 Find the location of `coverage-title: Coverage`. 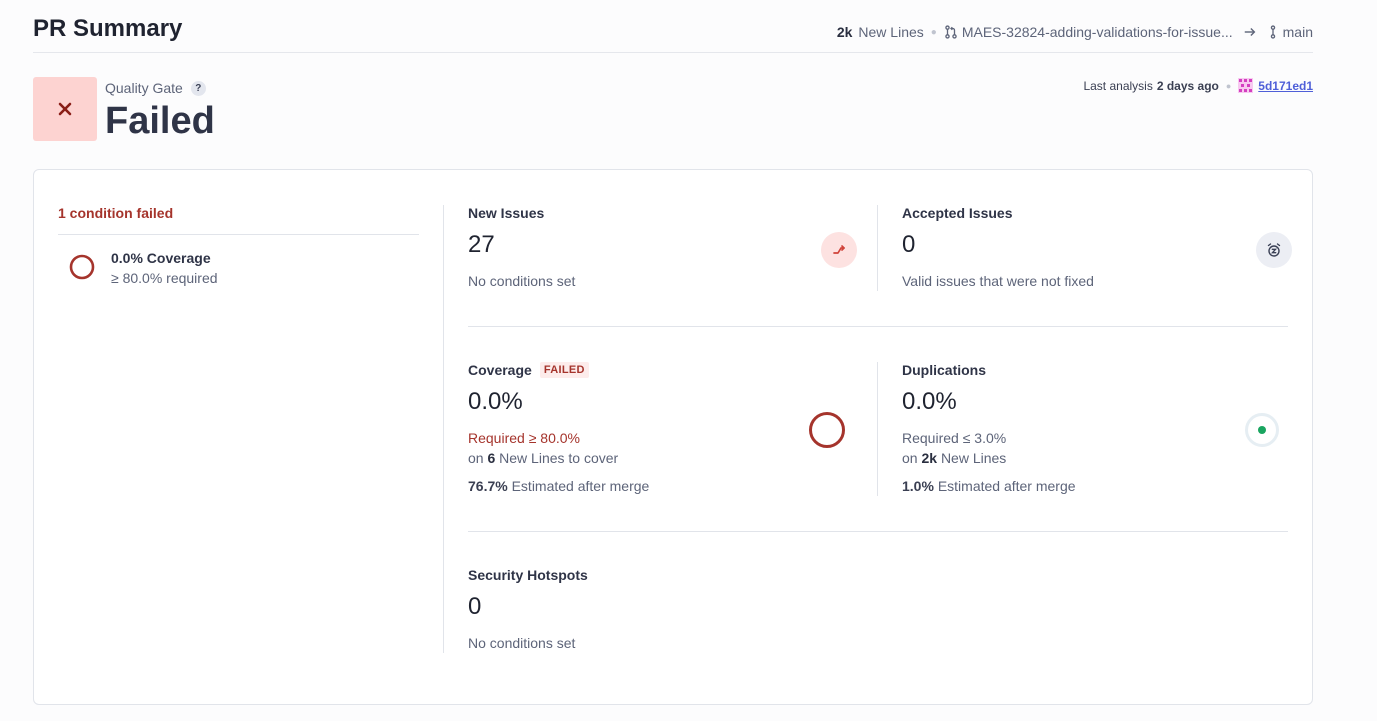

coverage-title: Coverage is located at coordinates (500, 370).